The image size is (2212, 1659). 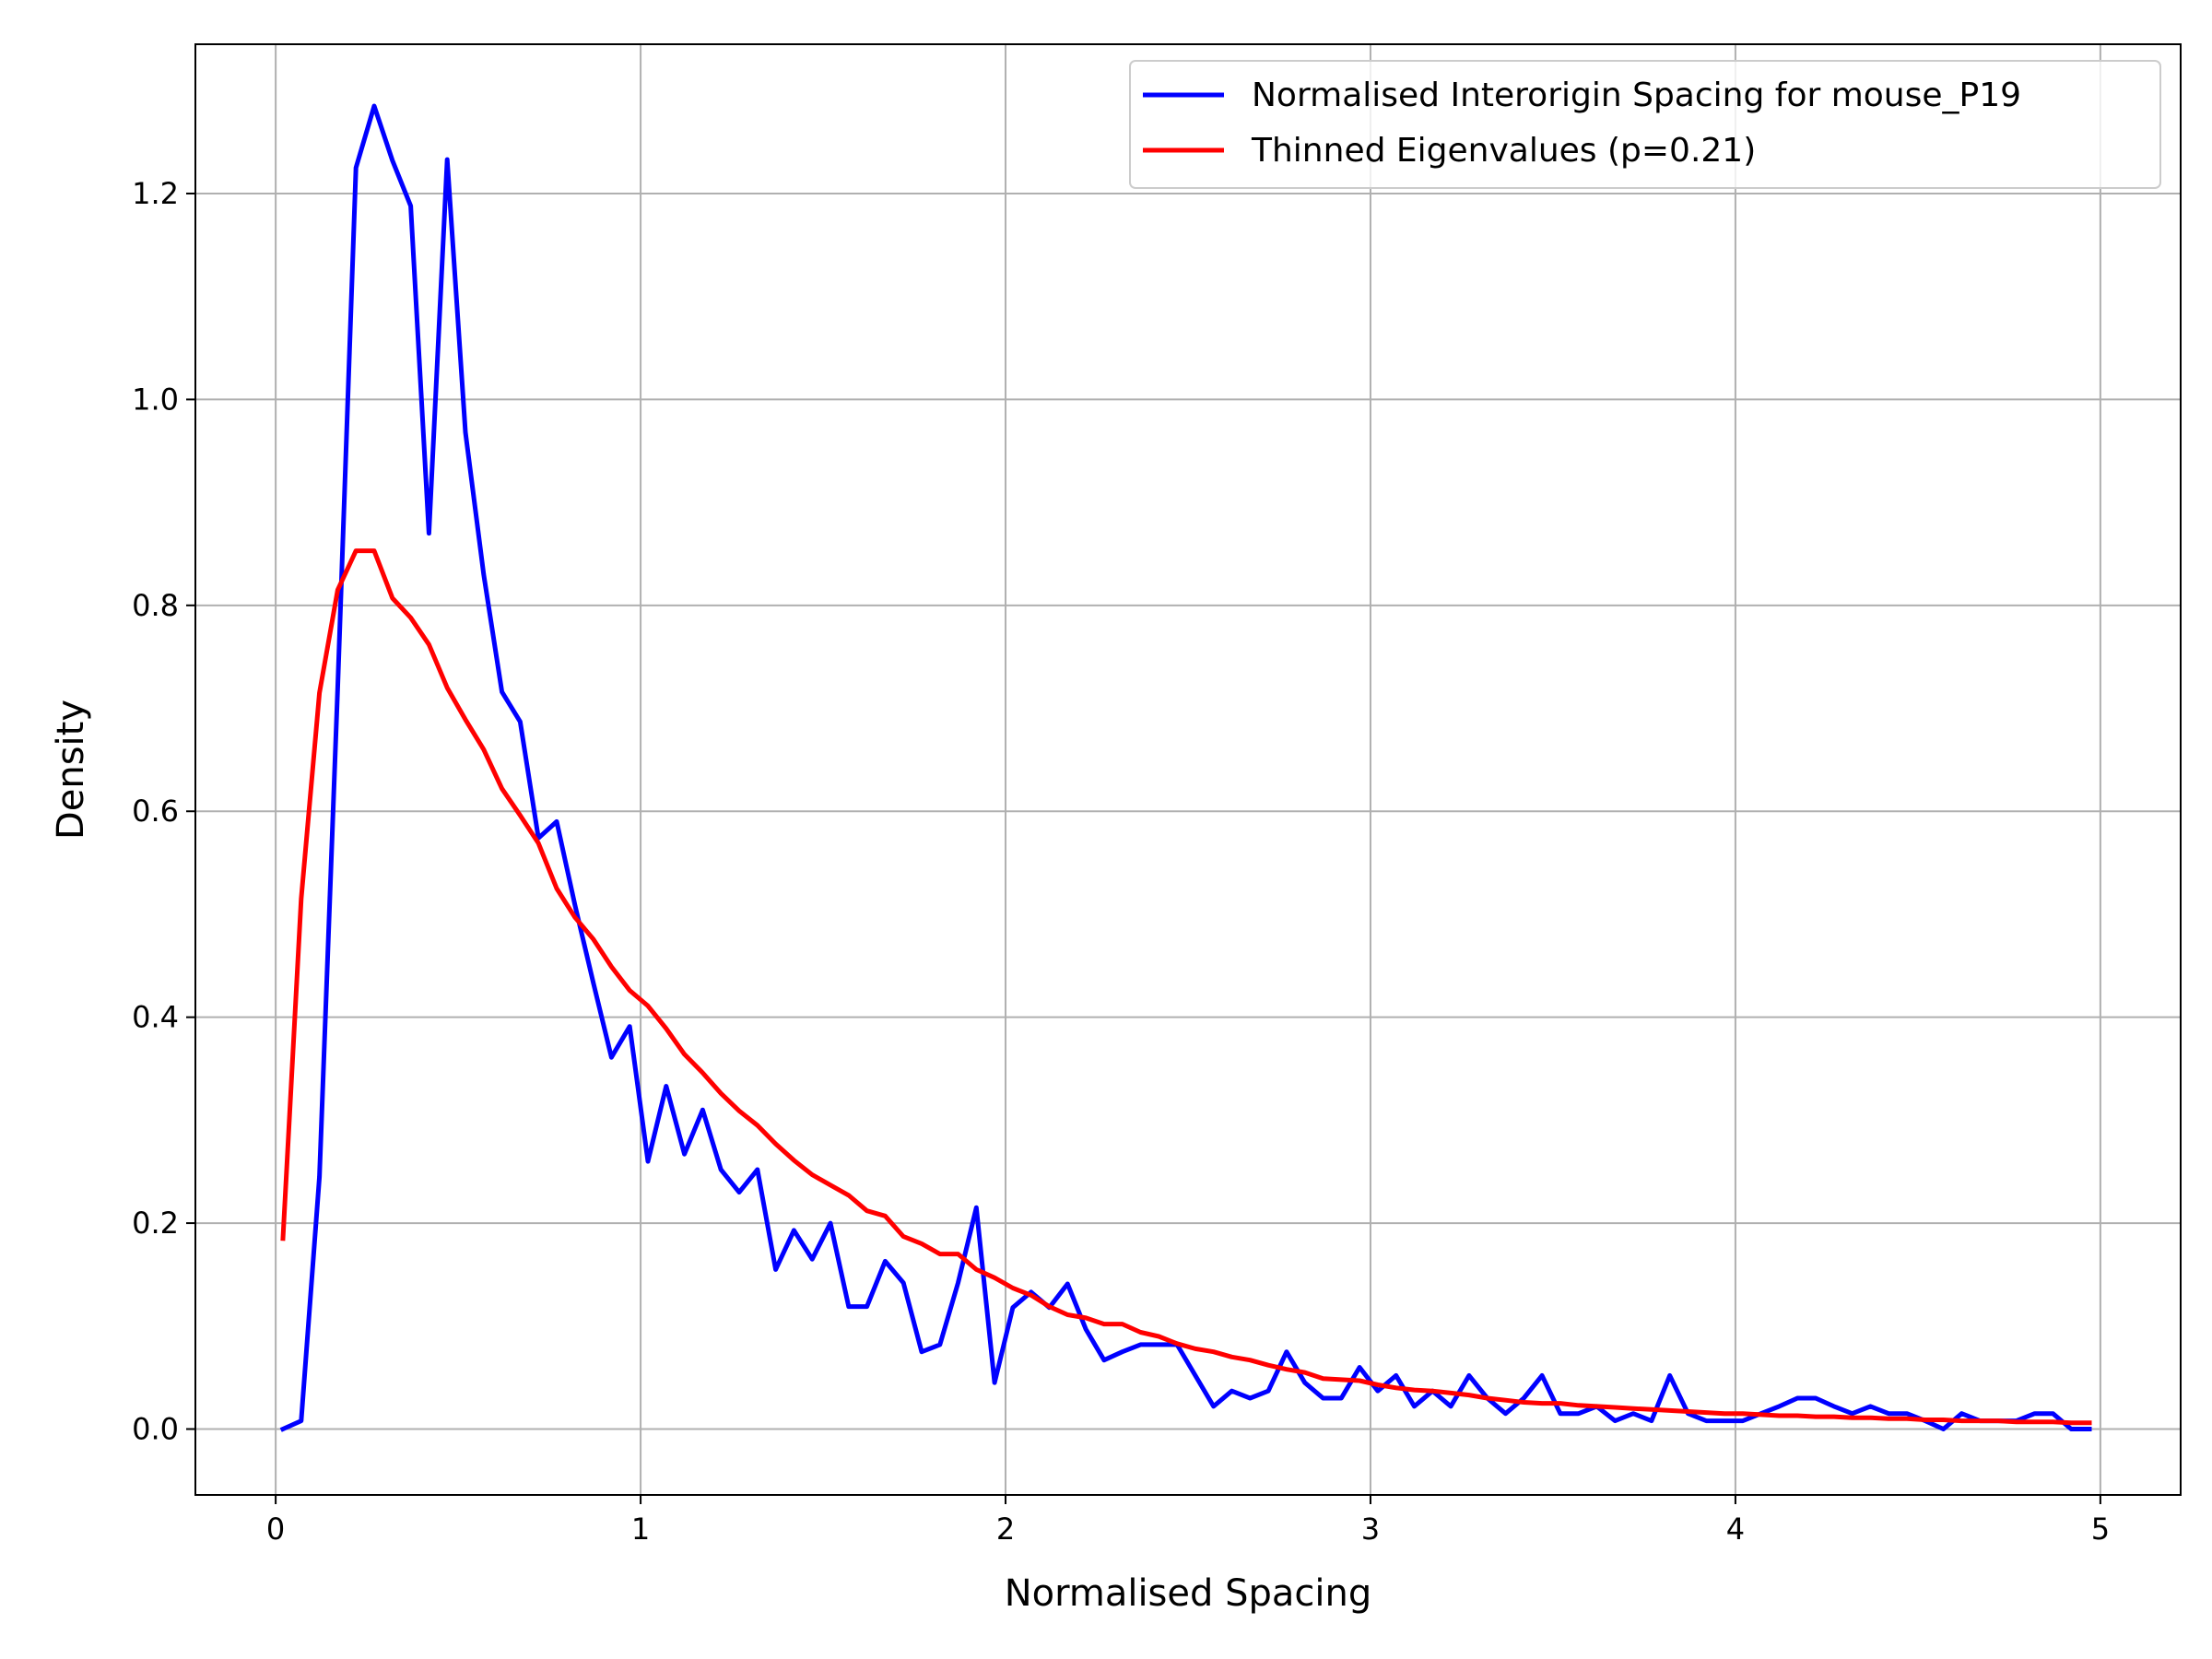 I want to click on y-tick-label: 0.8, so click(x=155, y=605).